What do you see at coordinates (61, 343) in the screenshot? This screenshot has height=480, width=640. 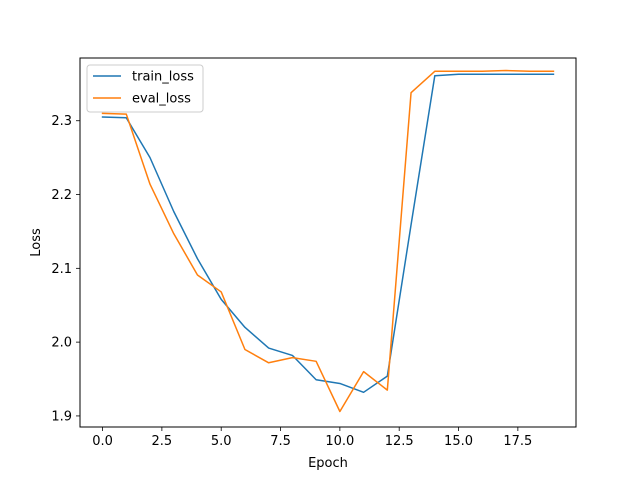 I see `y-tick-label: 2.0` at bounding box center [61, 343].